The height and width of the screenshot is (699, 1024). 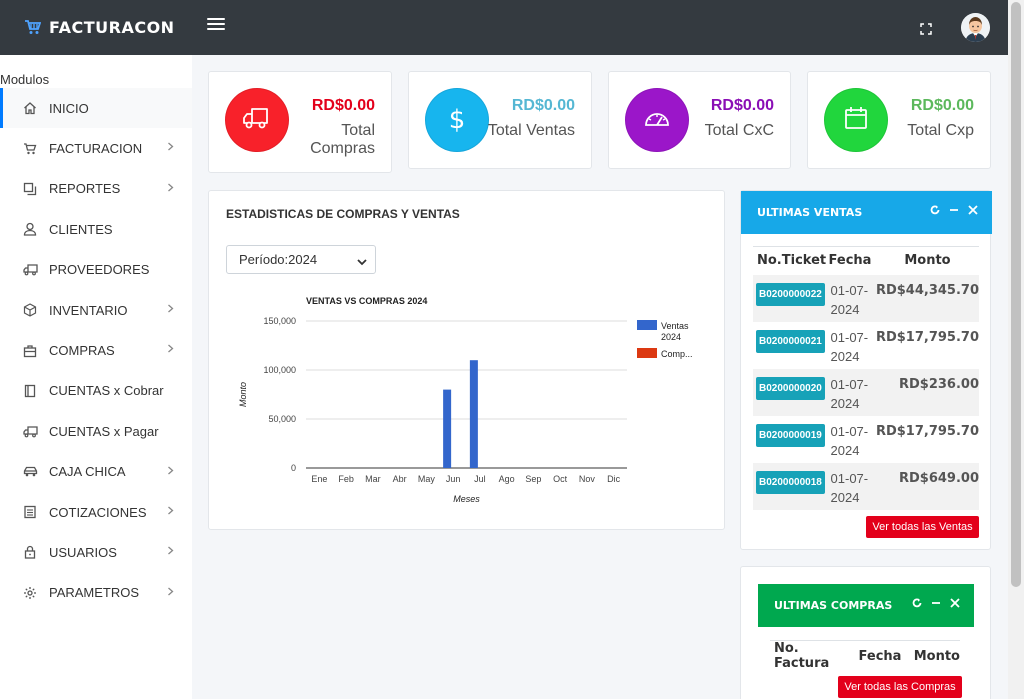 What do you see at coordinates (975, 27) in the screenshot?
I see `avatar` at bounding box center [975, 27].